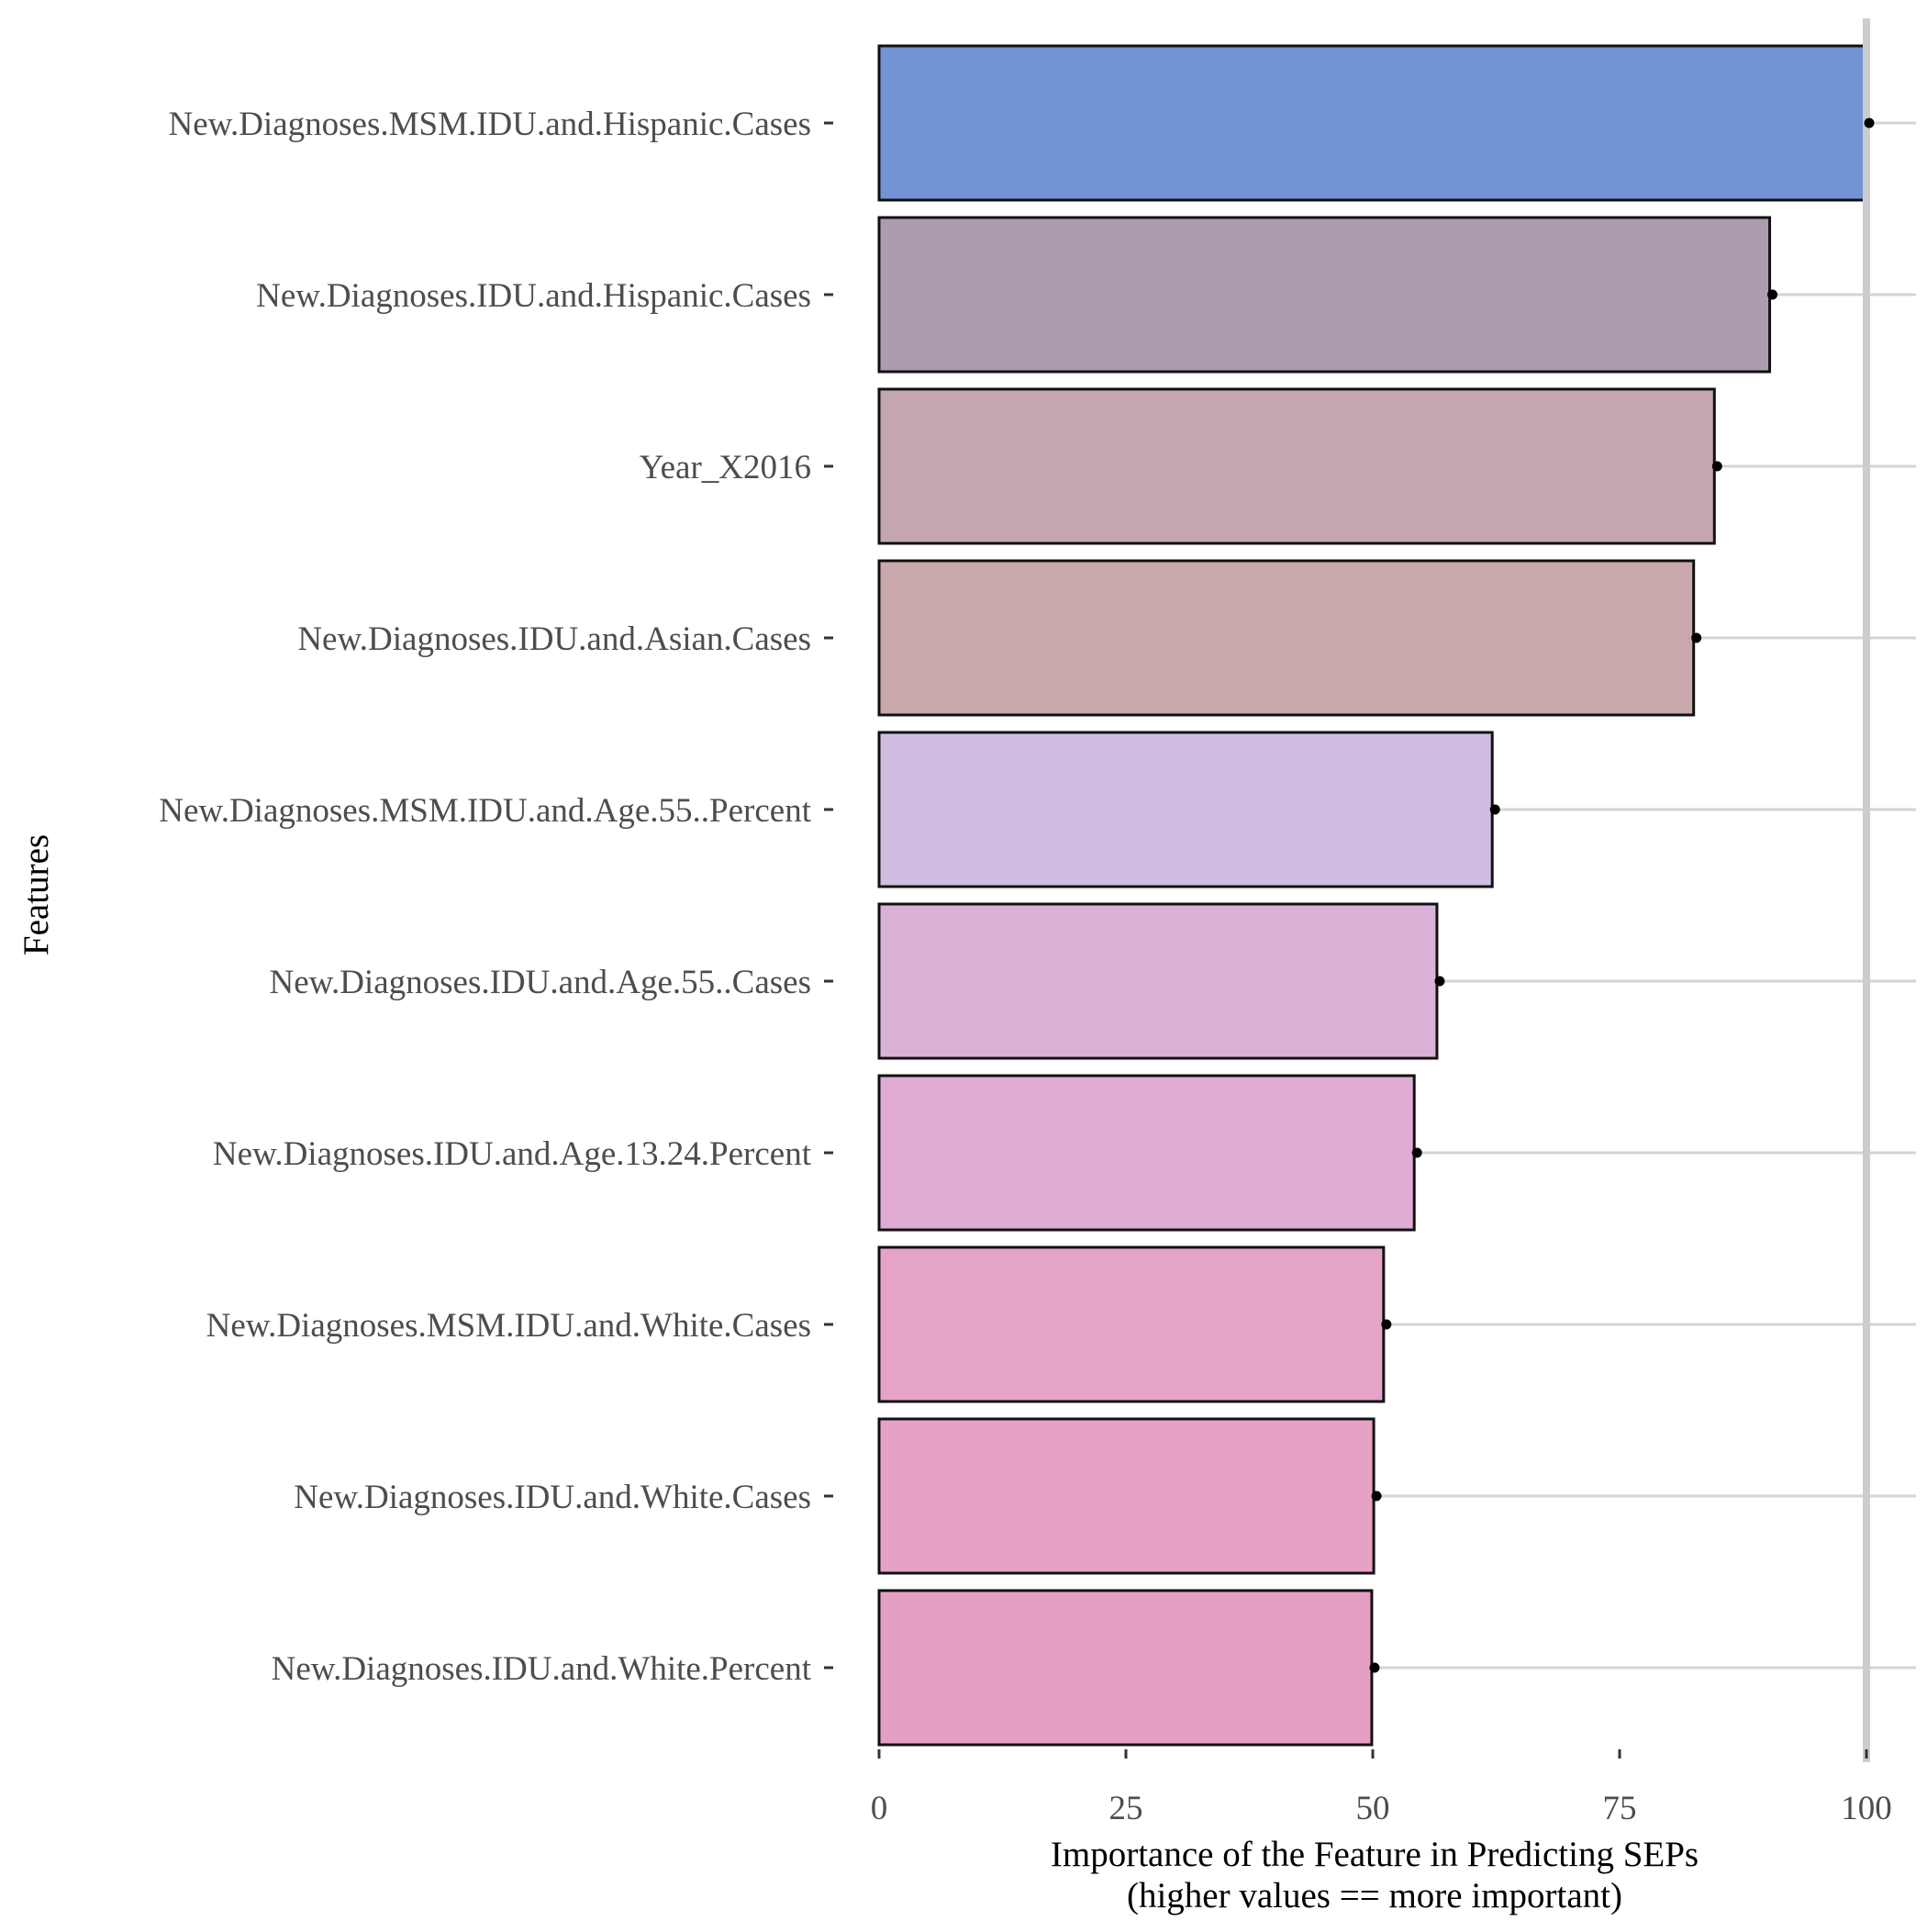 The image size is (1927, 1932). What do you see at coordinates (542, 1669) in the screenshot?
I see `y-tick-label: New.Diagnoses.IDU.and.White.Percent` at bounding box center [542, 1669].